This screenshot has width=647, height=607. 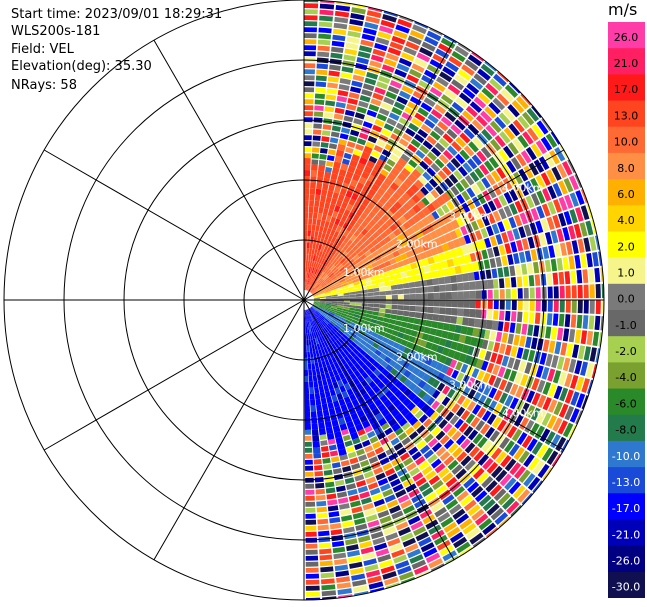 What do you see at coordinates (364, 272) in the screenshot?
I see `range-label-upper: 1.00km` at bounding box center [364, 272].